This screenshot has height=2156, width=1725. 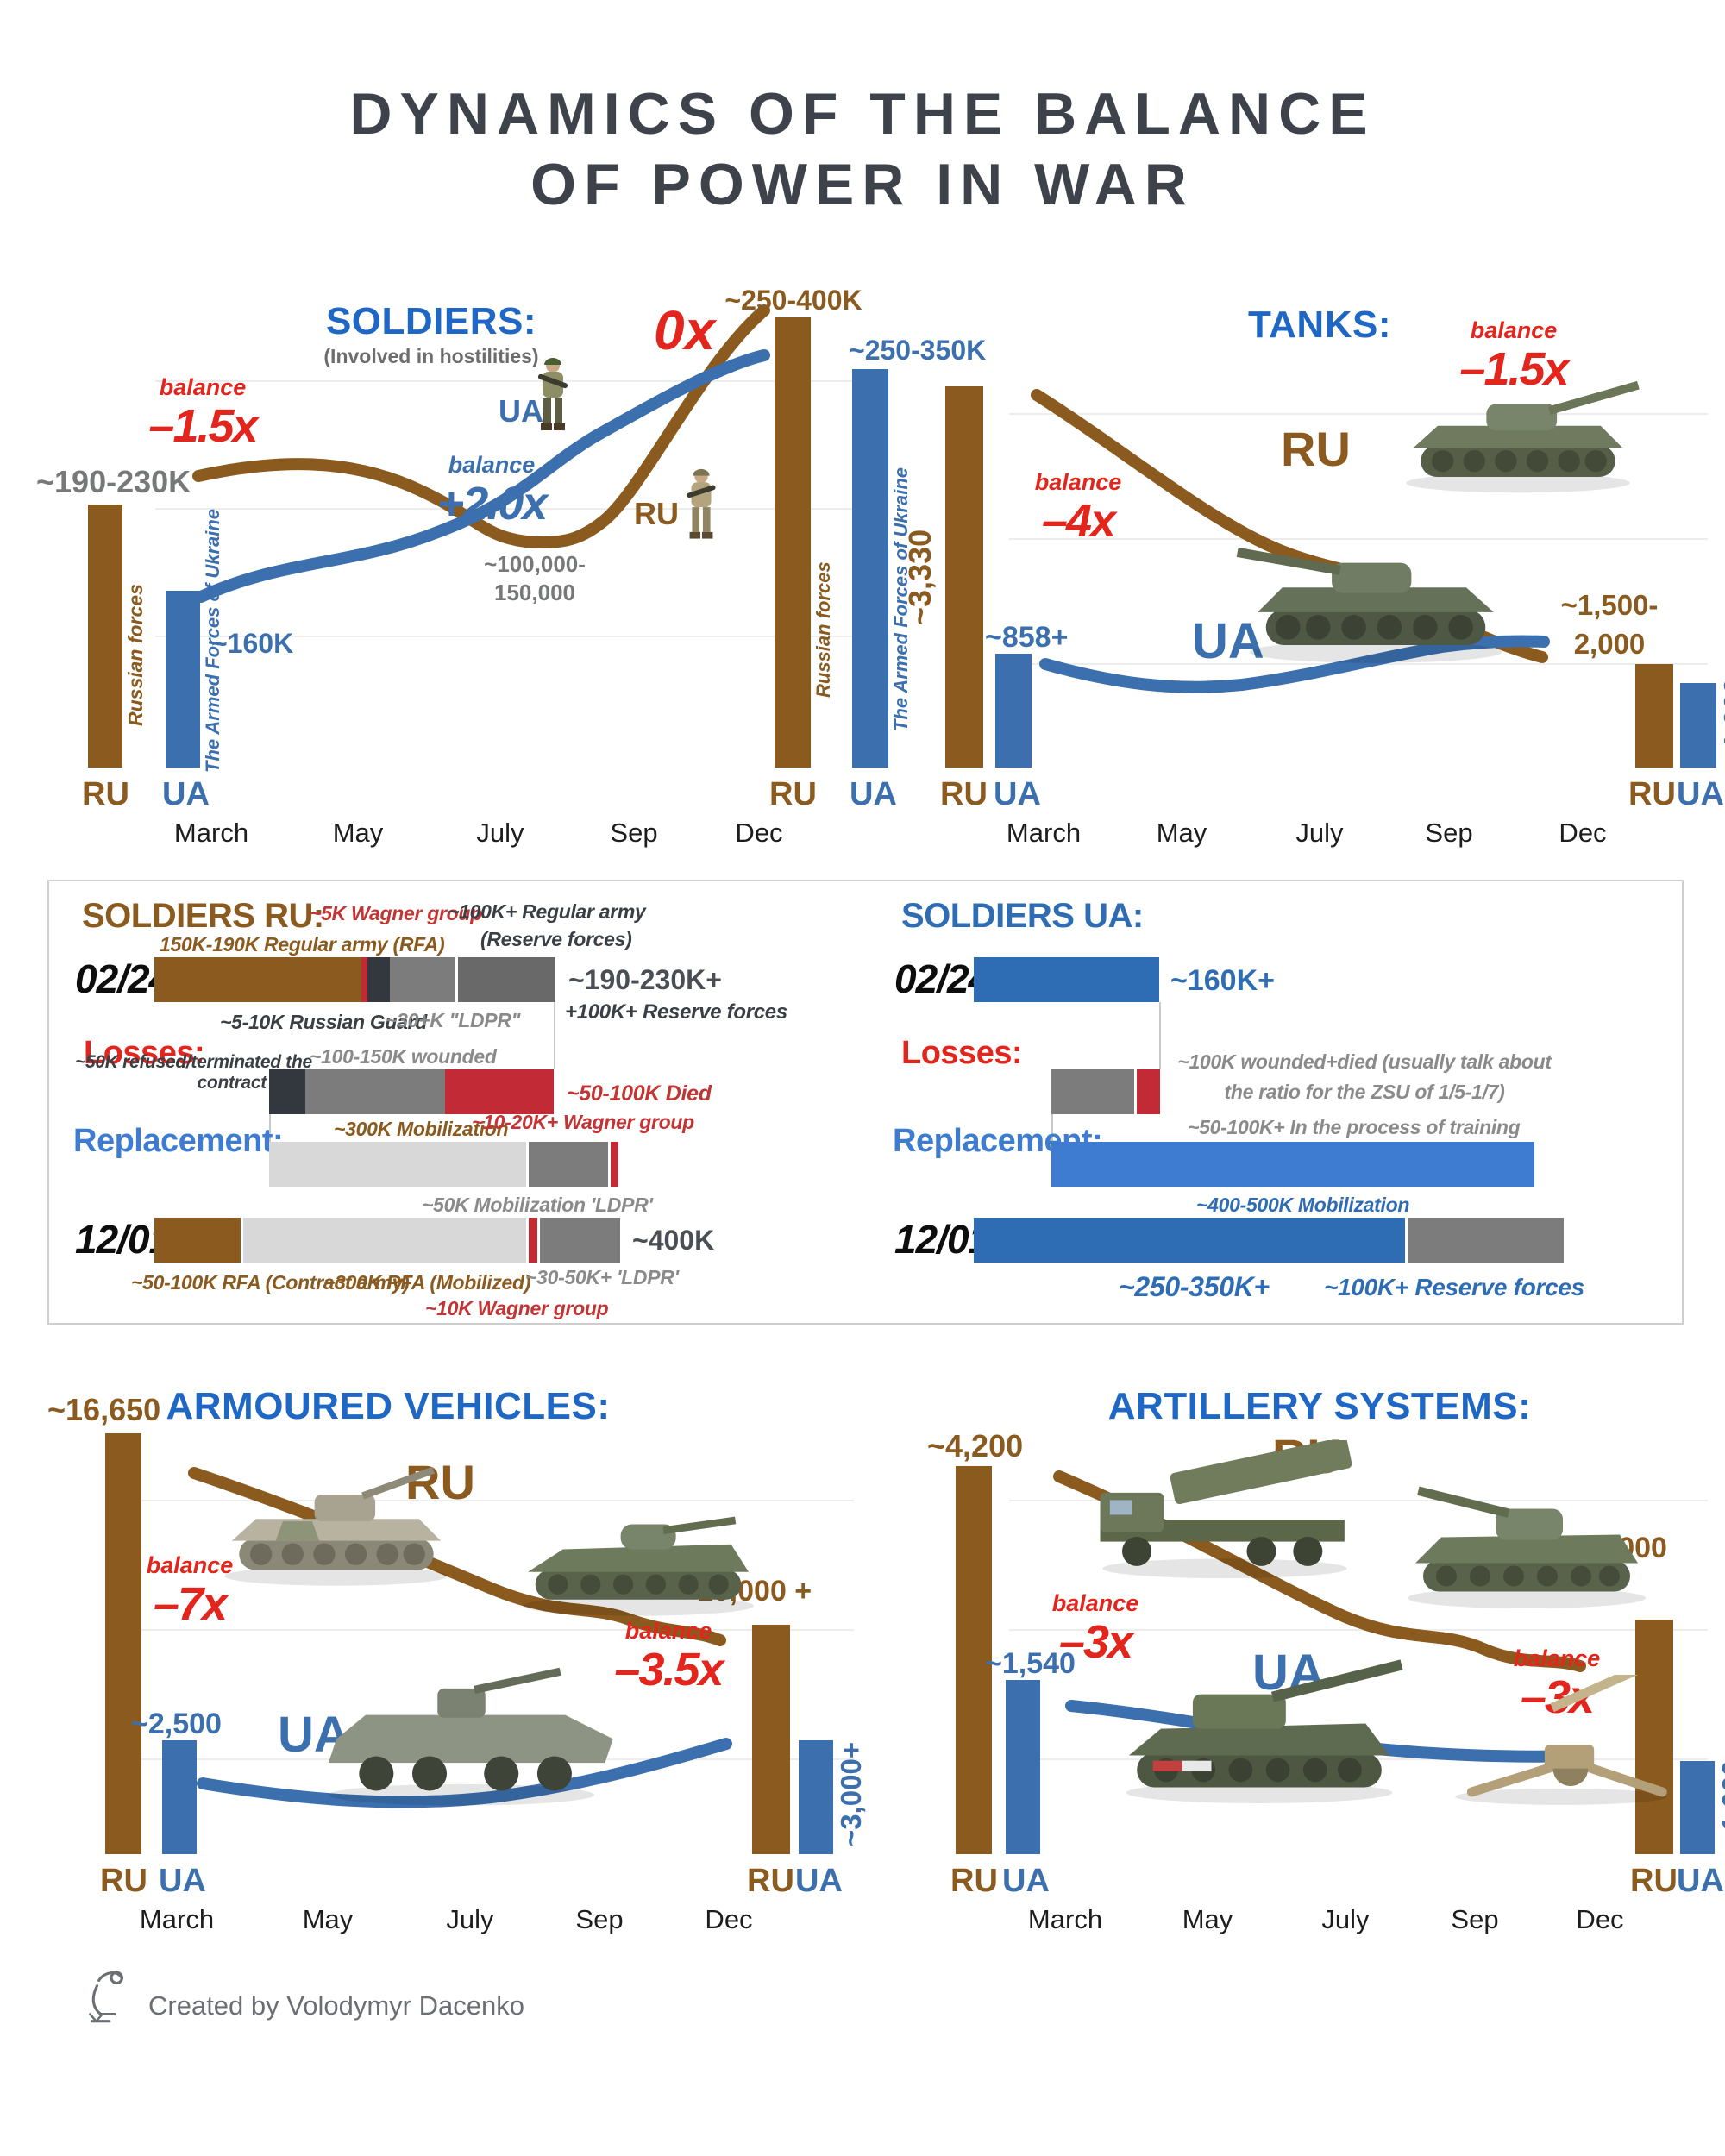 What do you see at coordinates (179, 1797) in the screenshot?
I see `armoured-left-ua-bar` at bounding box center [179, 1797].